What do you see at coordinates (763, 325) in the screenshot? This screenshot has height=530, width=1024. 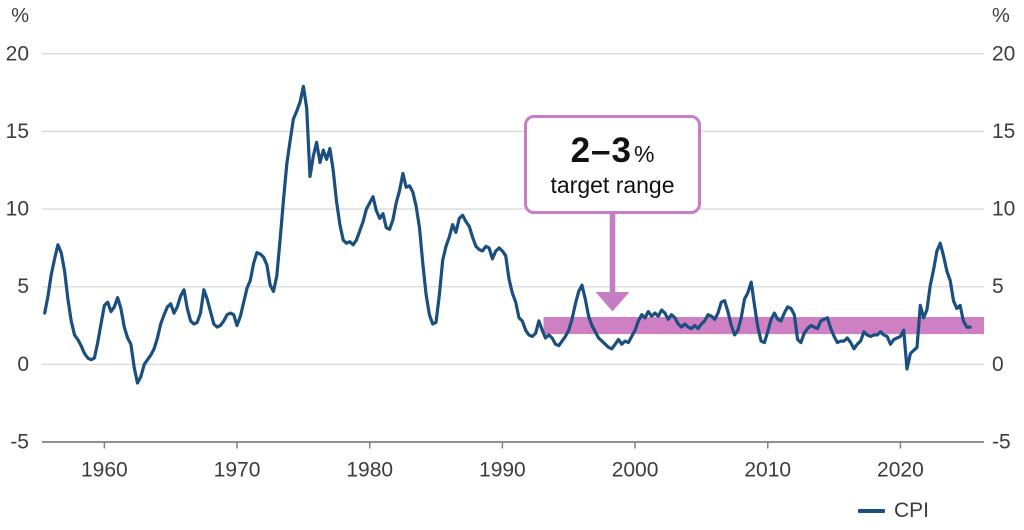 I see `target-band` at bounding box center [763, 325].